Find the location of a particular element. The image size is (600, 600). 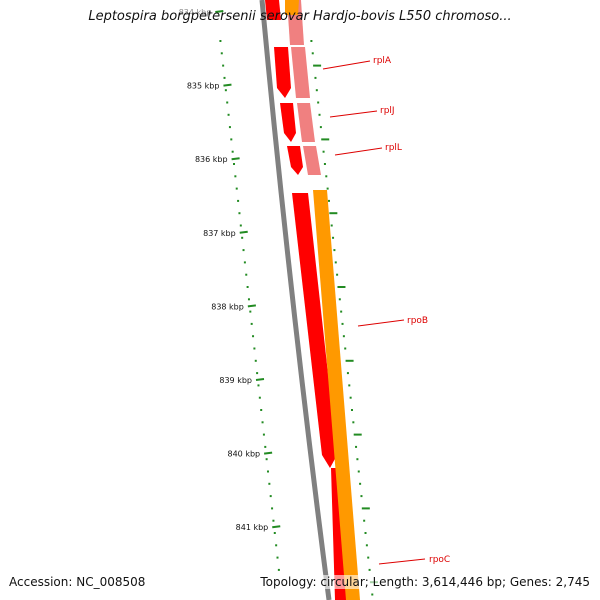

label-line-rpoC is located at coordinates (402, 561).